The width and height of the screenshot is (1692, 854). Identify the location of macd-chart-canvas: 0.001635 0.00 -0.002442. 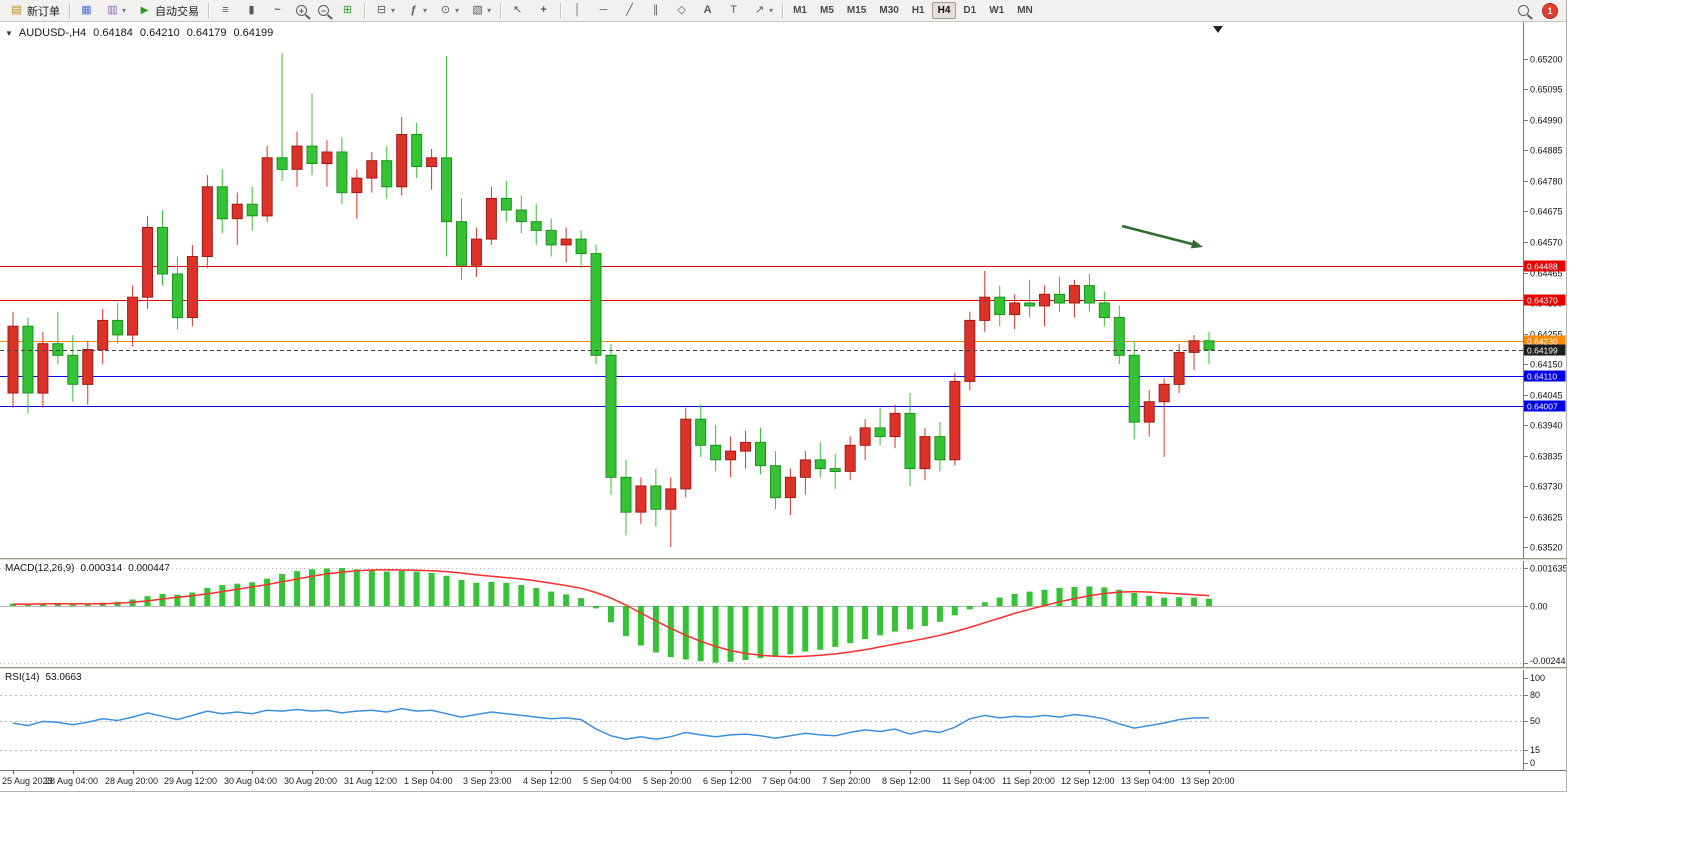
(785, 614).